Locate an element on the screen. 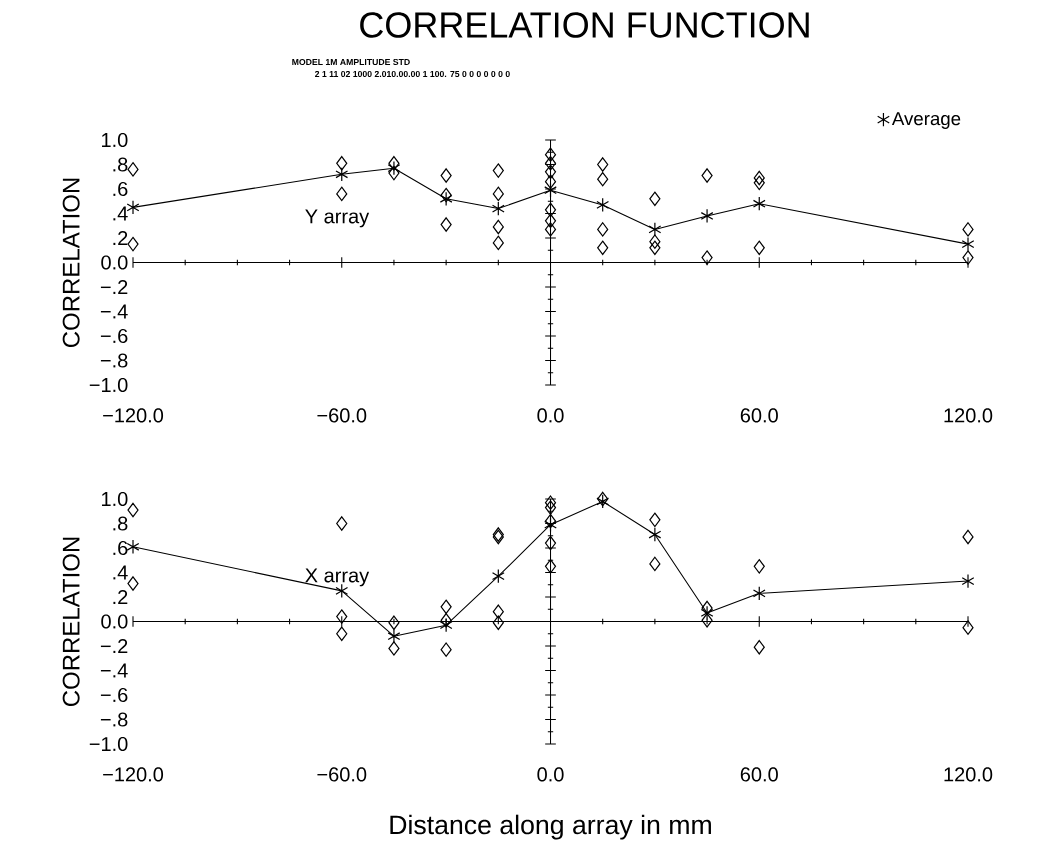 Image resolution: width=1050 pixels, height=865 pixels. x-tick-label: 0.0 is located at coordinates (550, 774).